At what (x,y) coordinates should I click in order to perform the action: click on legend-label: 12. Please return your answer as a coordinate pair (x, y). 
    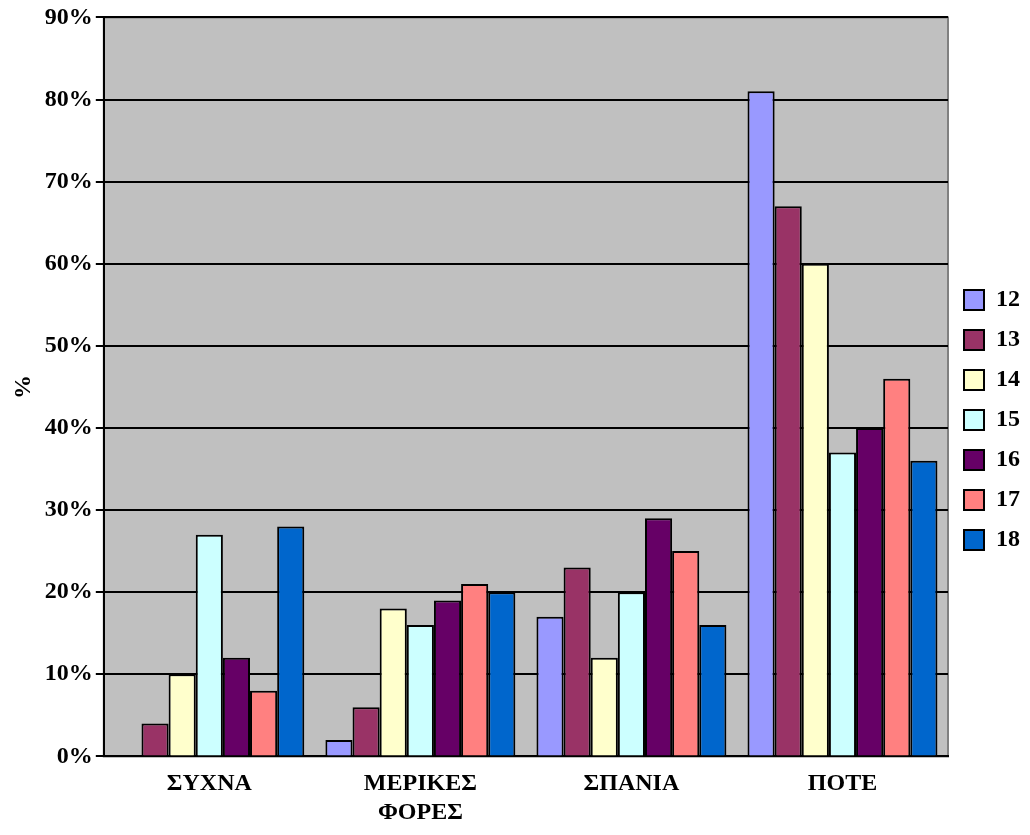
    Looking at the image, I should click on (1008, 298).